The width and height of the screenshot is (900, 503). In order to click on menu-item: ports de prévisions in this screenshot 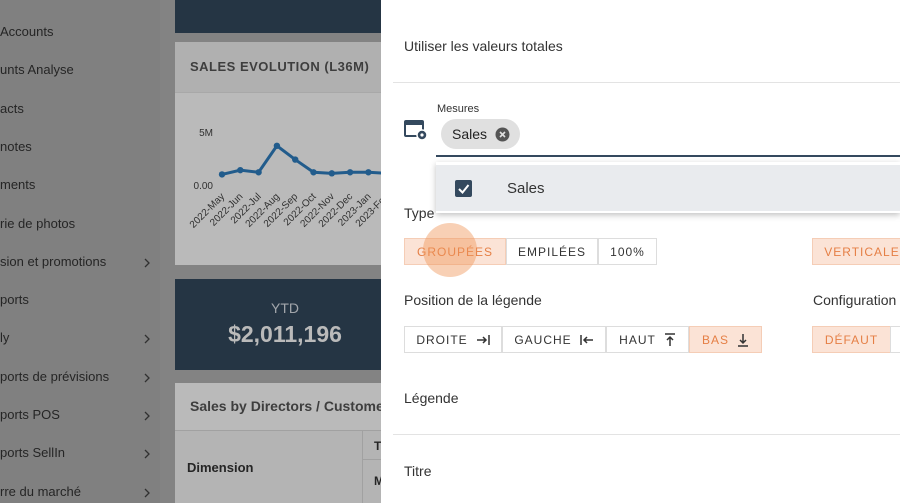, I will do `click(55, 376)`.